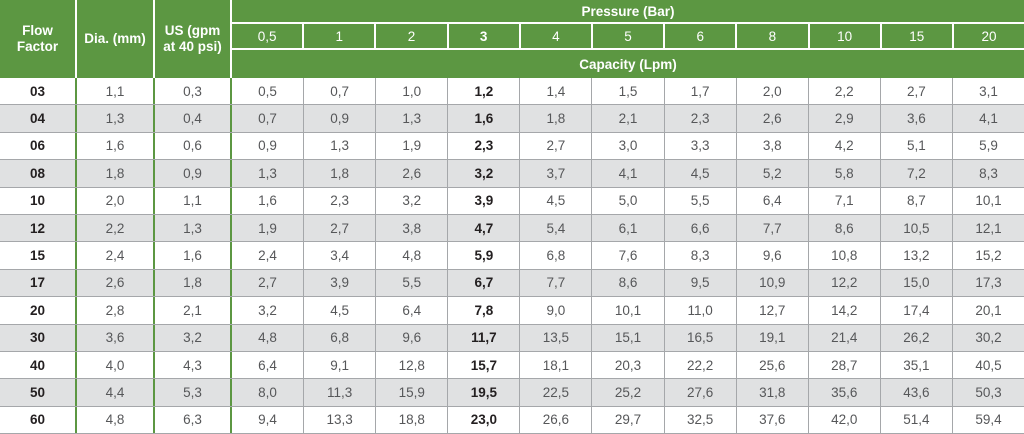 This screenshot has width=1024, height=434. What do you see at coordinates (845, 283) in the screenshot?
I see `capacity-cell: 12,2` at bounding box center [845, 283].